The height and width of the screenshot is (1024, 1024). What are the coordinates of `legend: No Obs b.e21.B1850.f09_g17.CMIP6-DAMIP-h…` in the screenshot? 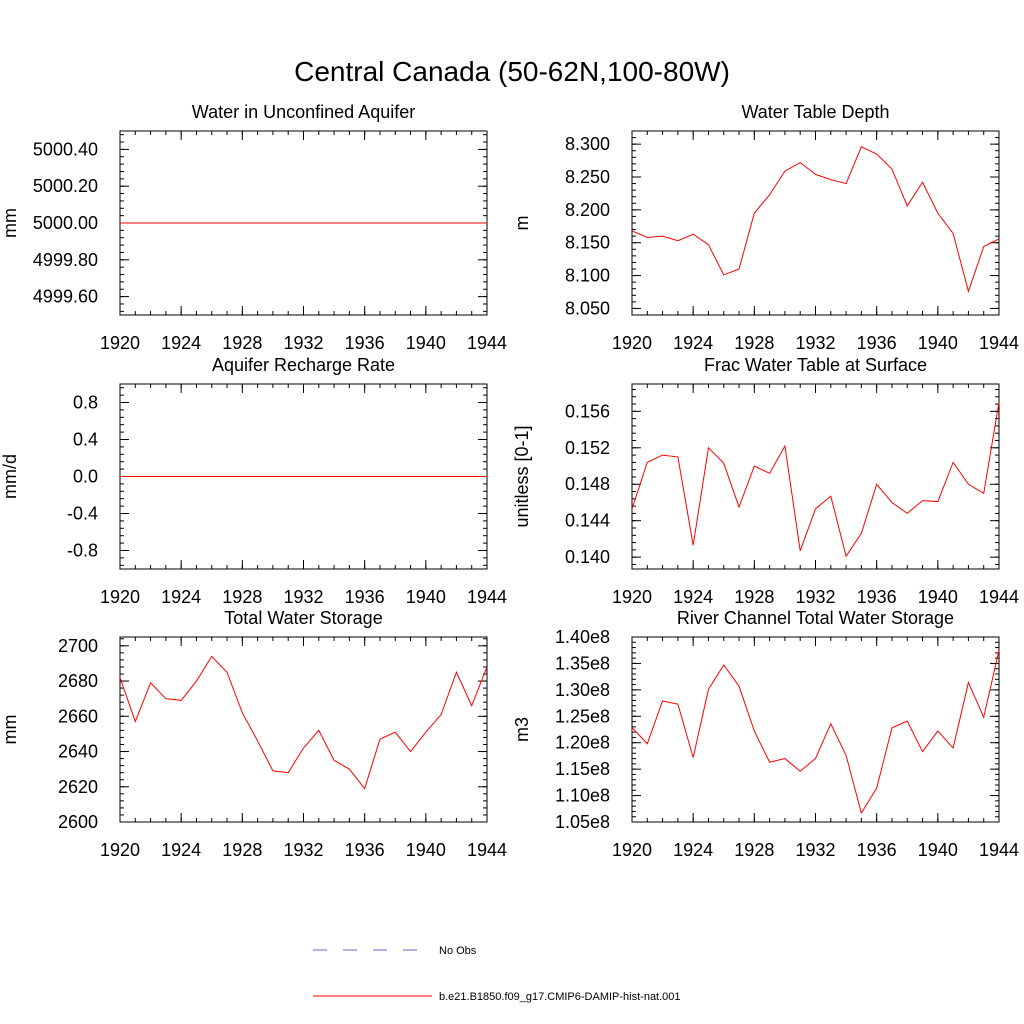 It's located at (497, 974).